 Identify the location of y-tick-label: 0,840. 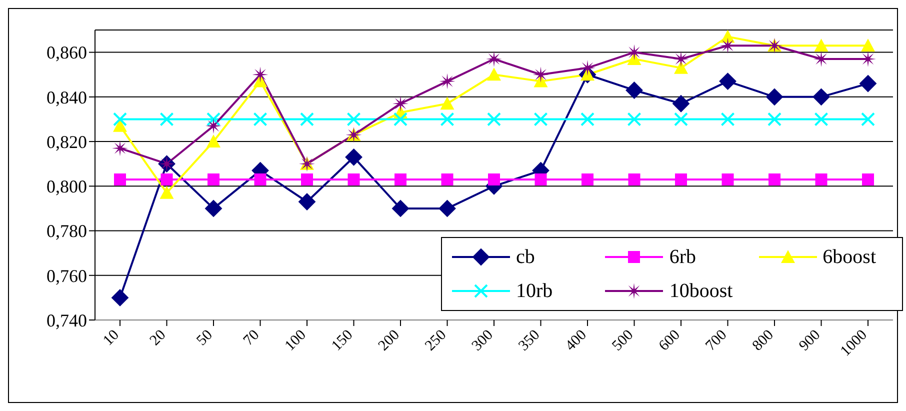
(66, 97).